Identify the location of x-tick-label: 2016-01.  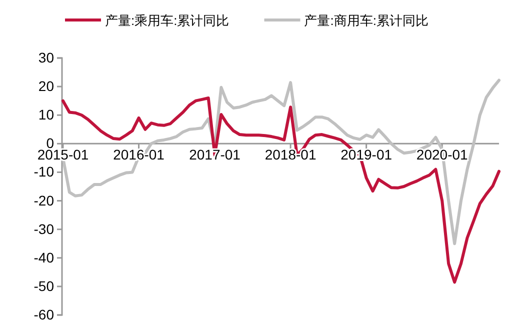
(139, 154).